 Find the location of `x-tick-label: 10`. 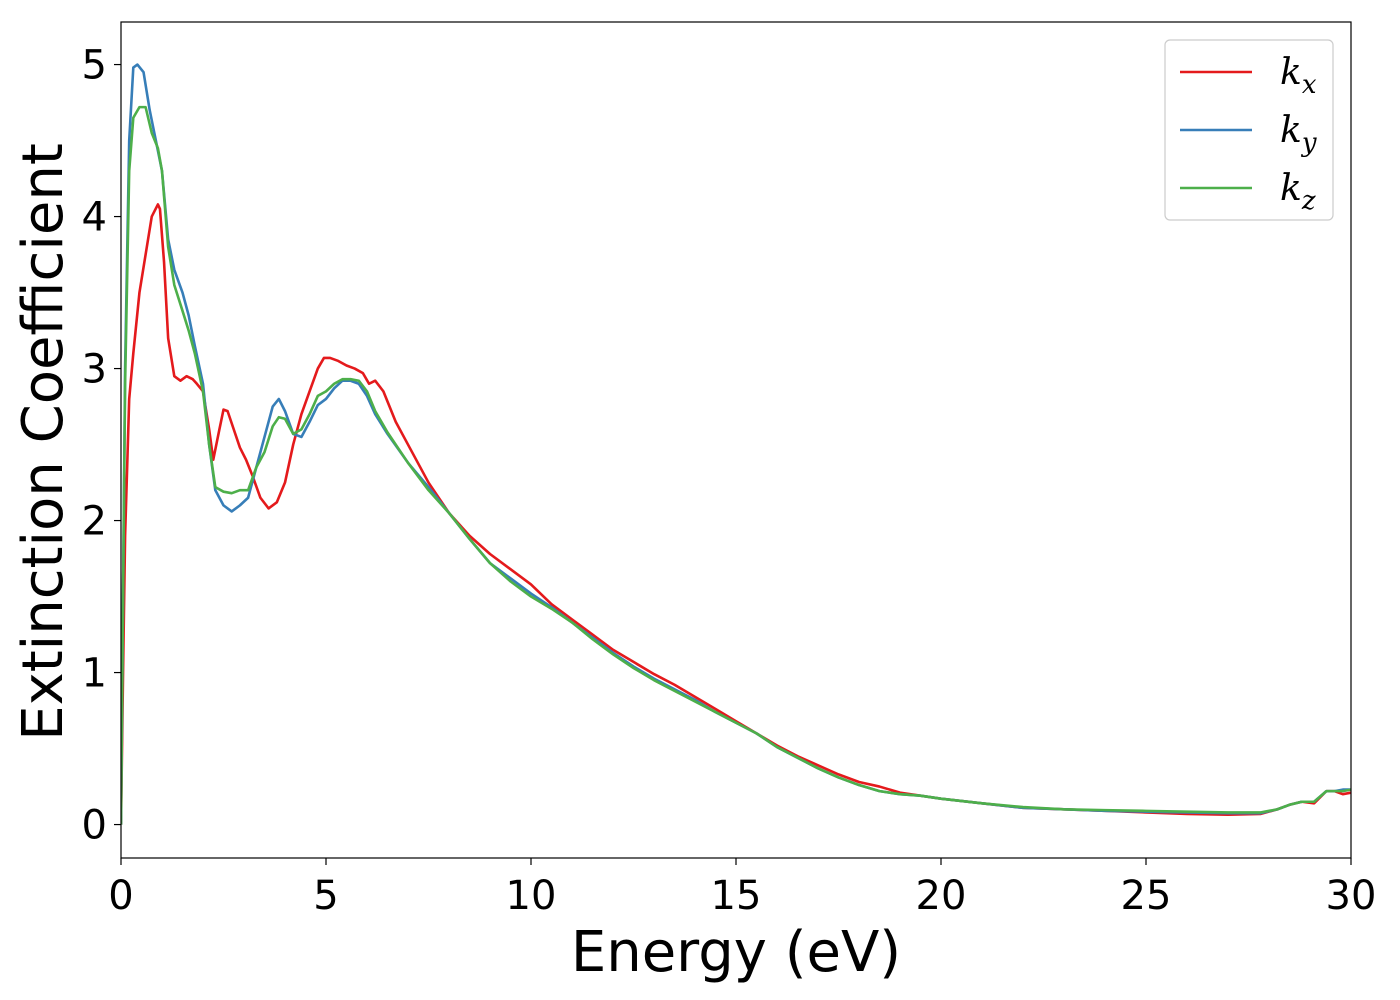

x-tick-label: 10 is located at coordinates (531, 896).